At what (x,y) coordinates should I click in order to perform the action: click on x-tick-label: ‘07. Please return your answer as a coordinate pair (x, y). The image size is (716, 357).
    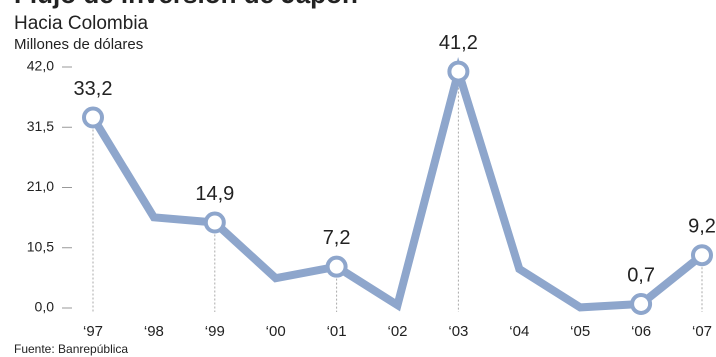
    Looking at the image, I should click on (702, 331).